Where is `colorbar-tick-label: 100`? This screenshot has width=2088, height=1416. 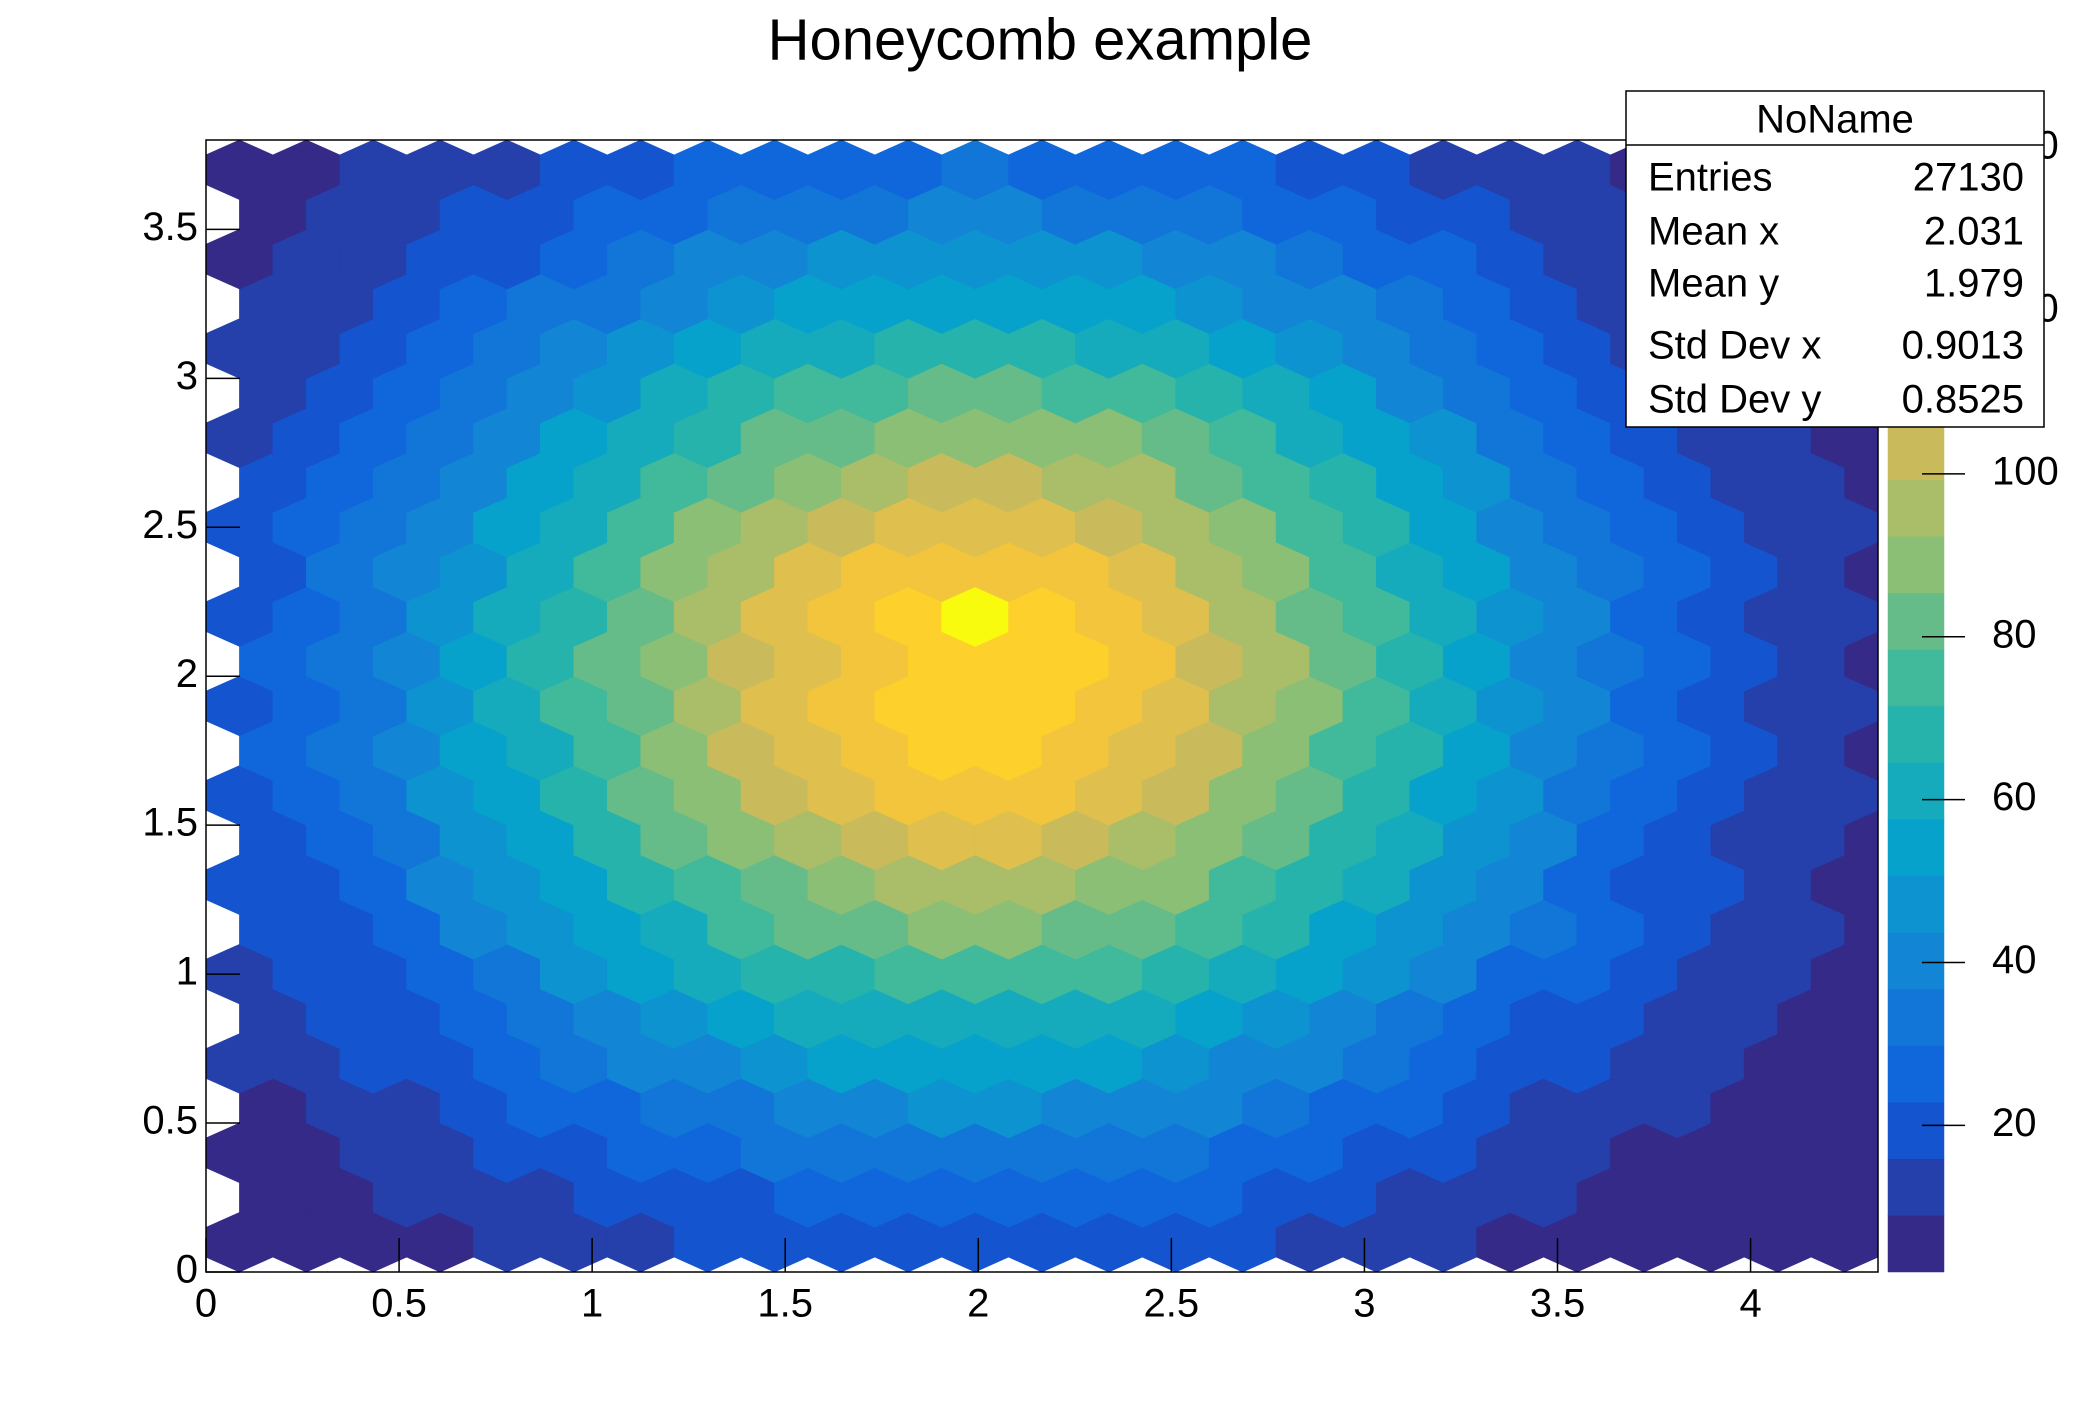
colorbar-tick-label: 100 is located at coordinates (2025, 471).